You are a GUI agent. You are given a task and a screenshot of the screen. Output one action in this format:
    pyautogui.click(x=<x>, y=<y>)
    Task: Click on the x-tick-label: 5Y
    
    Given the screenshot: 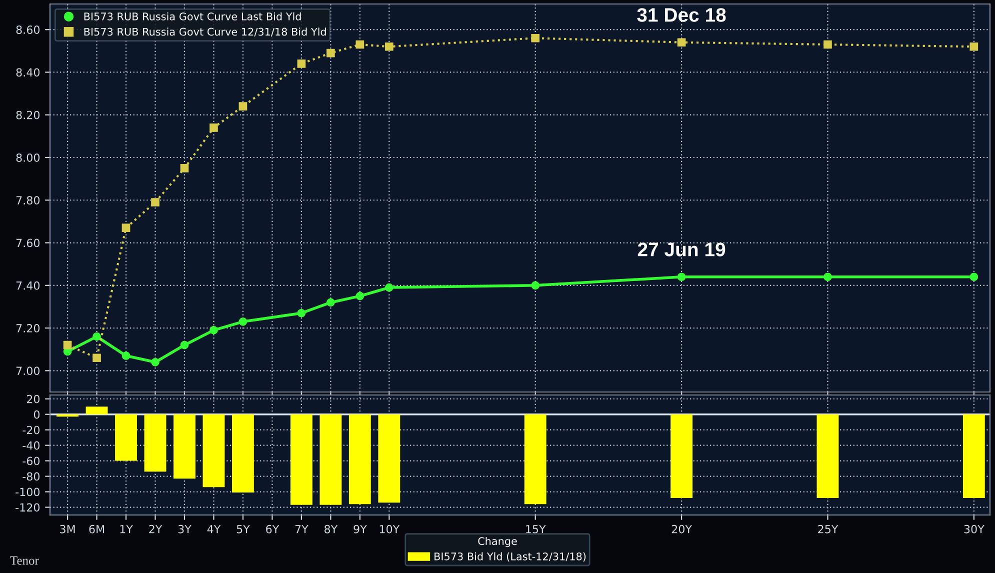 What is the action you would take?
    pyautogui.click(x=243, y=529)
    